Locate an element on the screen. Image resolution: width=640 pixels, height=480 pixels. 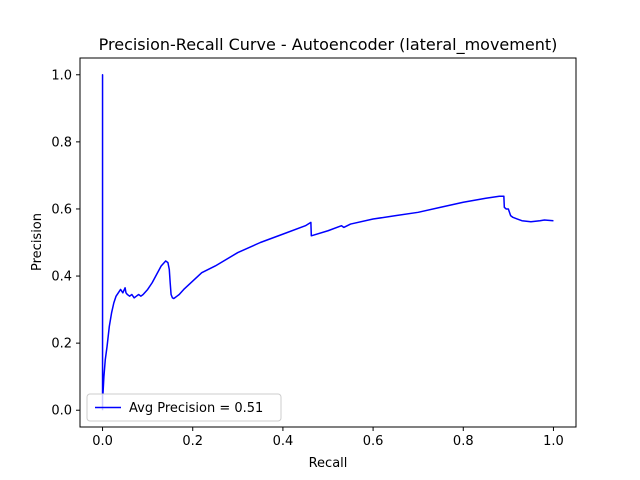
legend-box is located at coordinates (184, 407).